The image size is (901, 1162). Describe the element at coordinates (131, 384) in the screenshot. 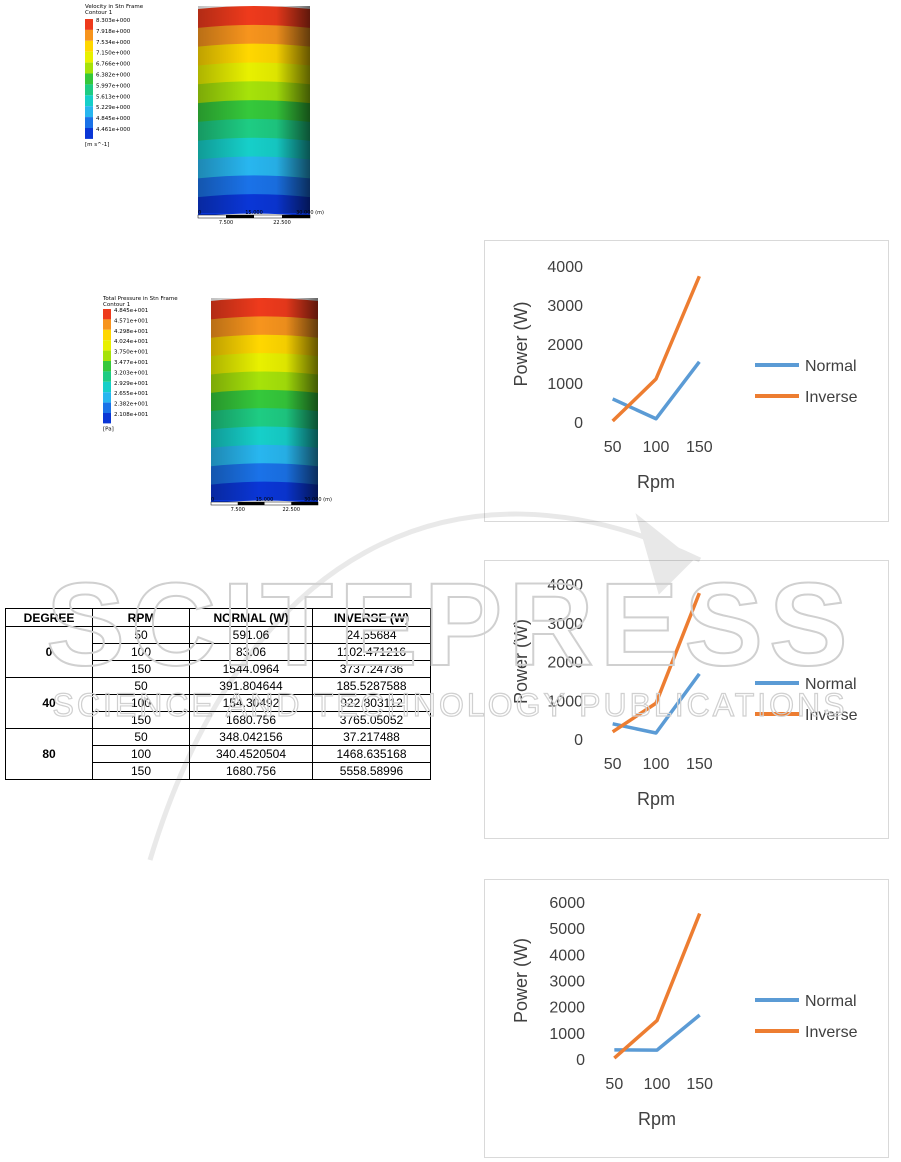

I see `legend-level-label: 2.929e+001` at that location.